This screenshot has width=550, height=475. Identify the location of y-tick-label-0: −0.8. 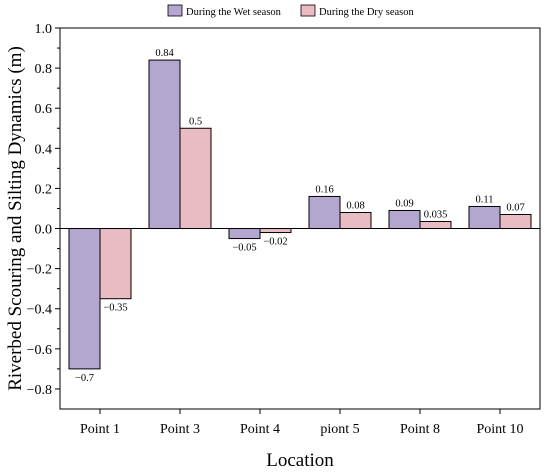
(39, 390).